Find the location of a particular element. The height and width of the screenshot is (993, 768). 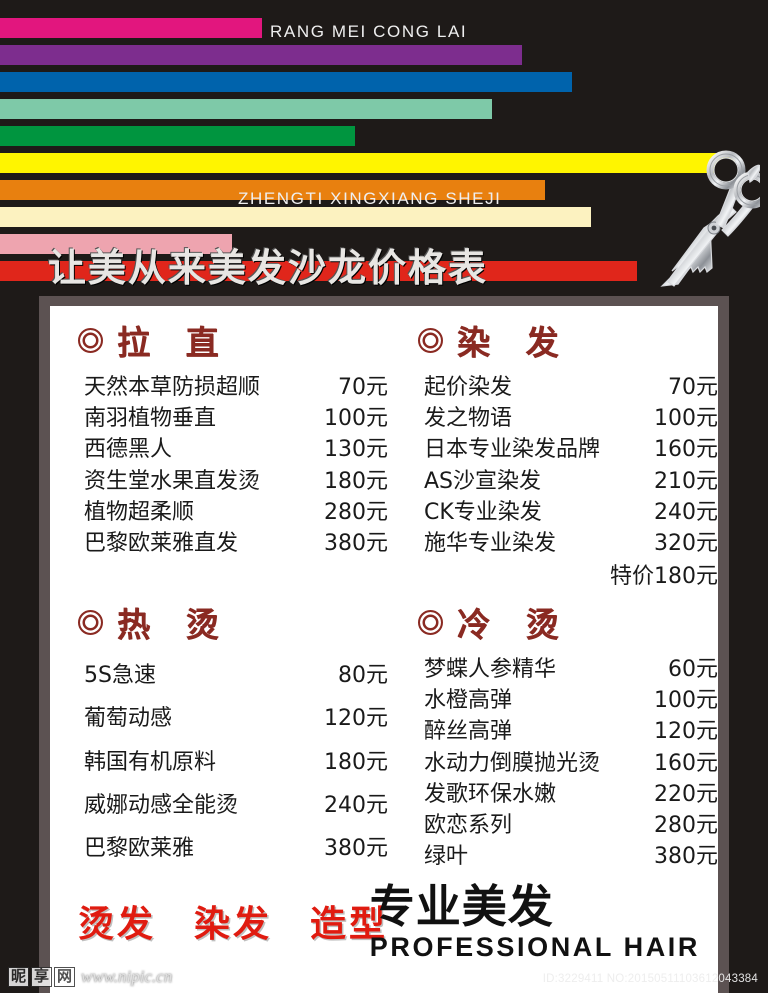

price-row: 日本专业染发品牌 160元 is located at coordinates (568, 449).